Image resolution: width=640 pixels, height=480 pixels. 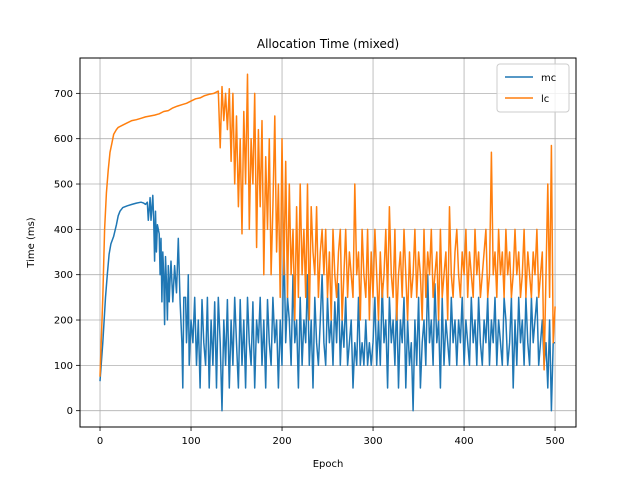 I want to click on x-tick-label: 0, so click(x=100, y=441).